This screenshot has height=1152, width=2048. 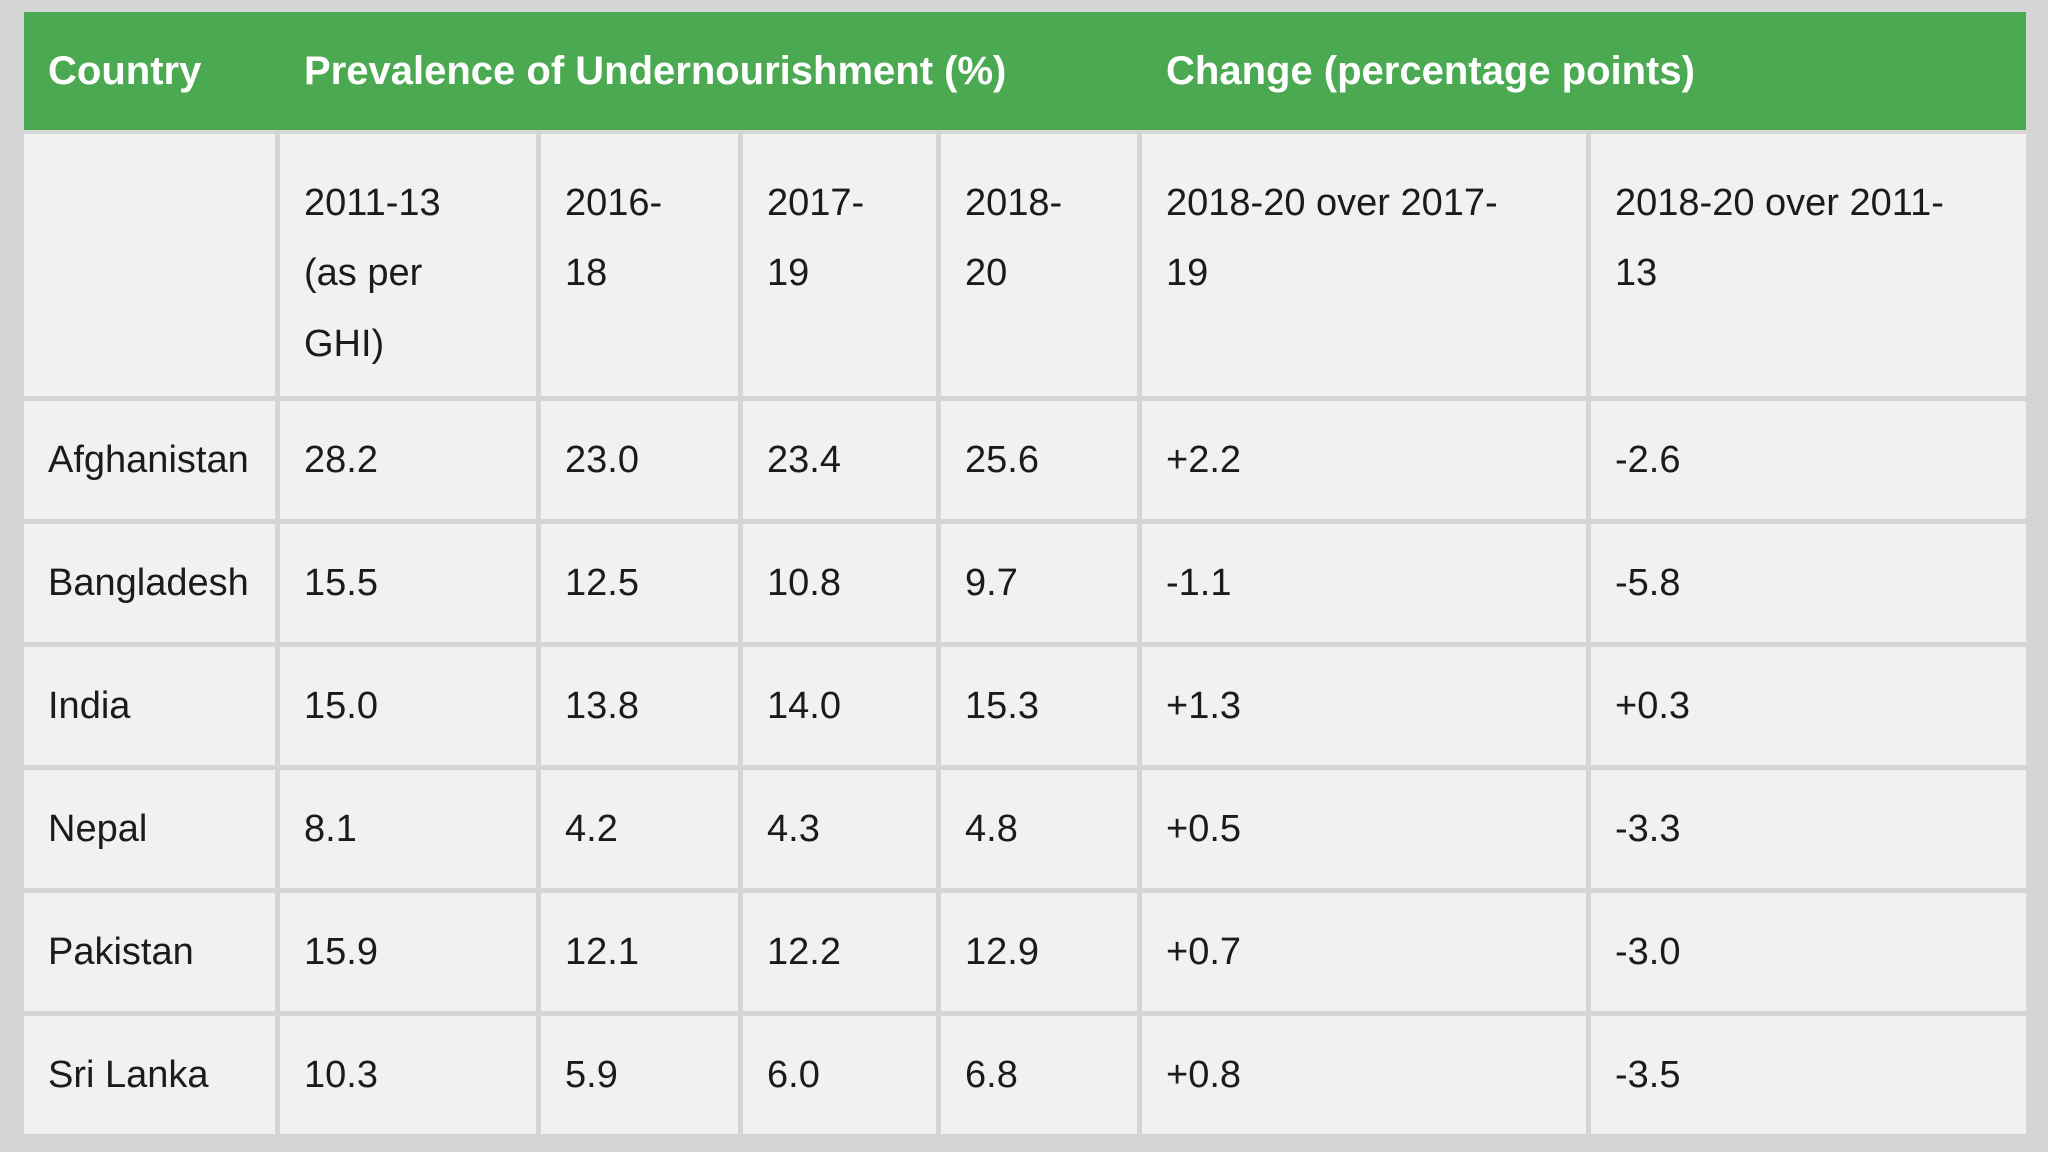 I want to click on row-nepal-2017-19: 4.3, so click(x=839, y=829).